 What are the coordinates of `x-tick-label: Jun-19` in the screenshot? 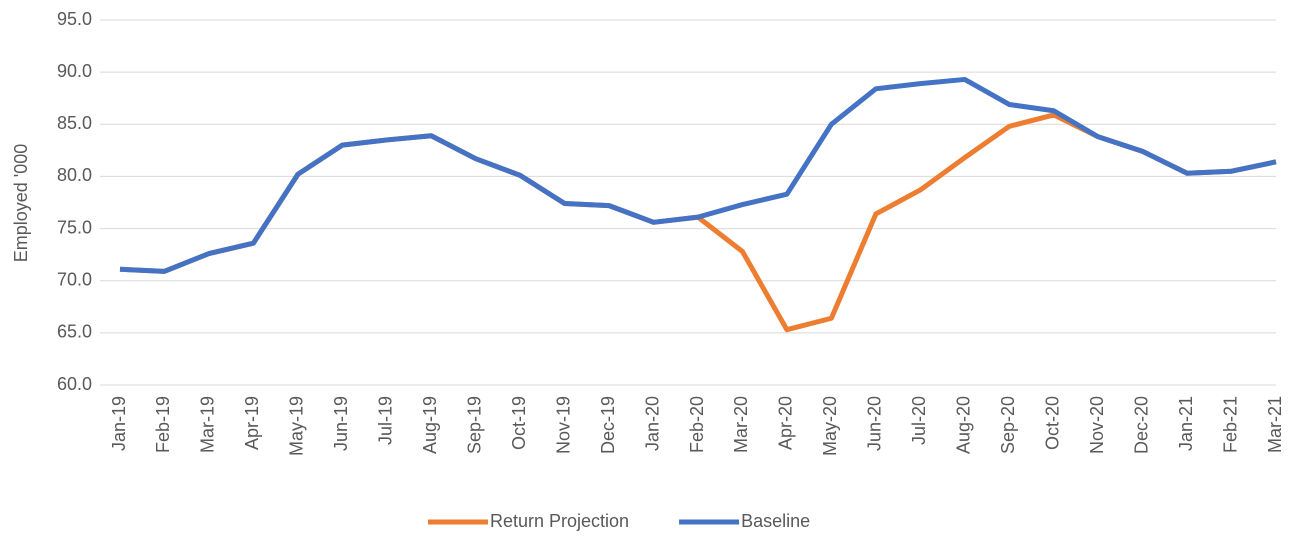 It's located at (341, 423).